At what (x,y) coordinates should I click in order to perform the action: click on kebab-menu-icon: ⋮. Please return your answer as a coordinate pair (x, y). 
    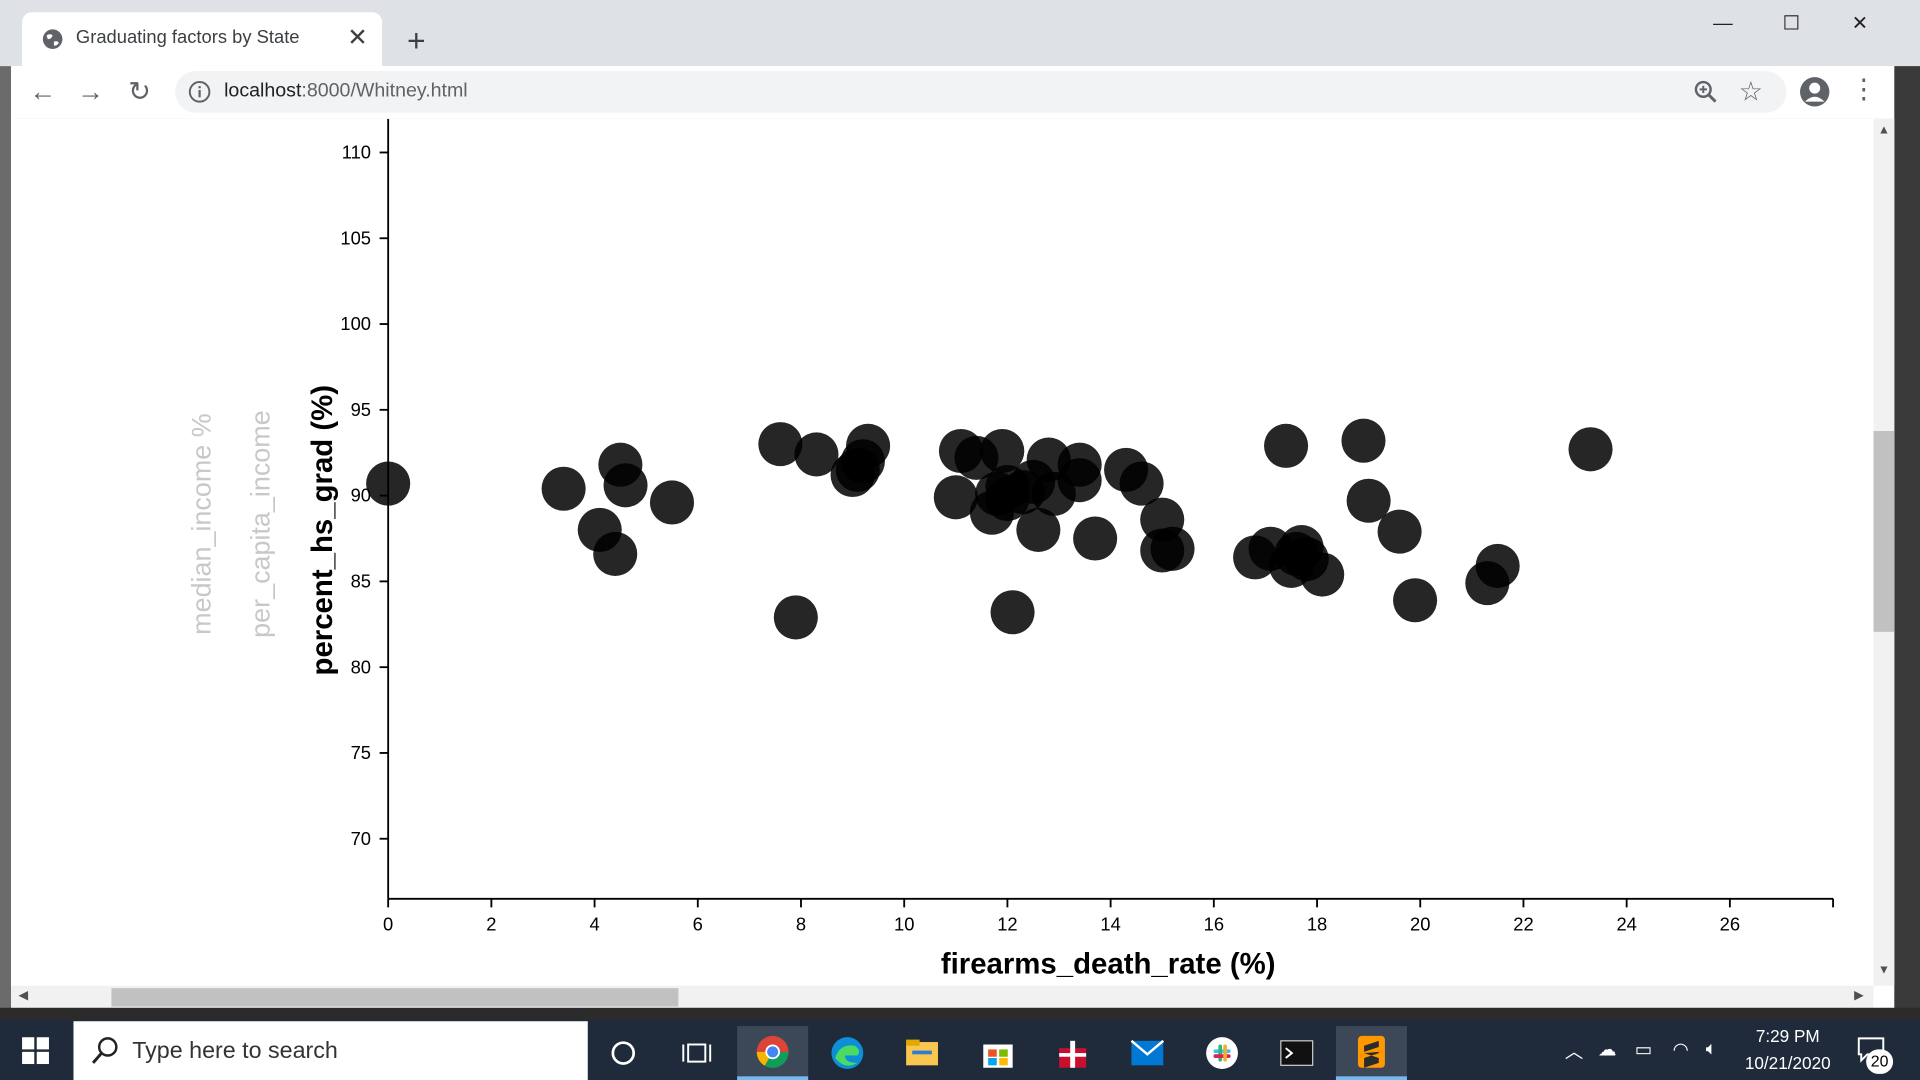
    Looking at the image, I should click on (1864, 89).